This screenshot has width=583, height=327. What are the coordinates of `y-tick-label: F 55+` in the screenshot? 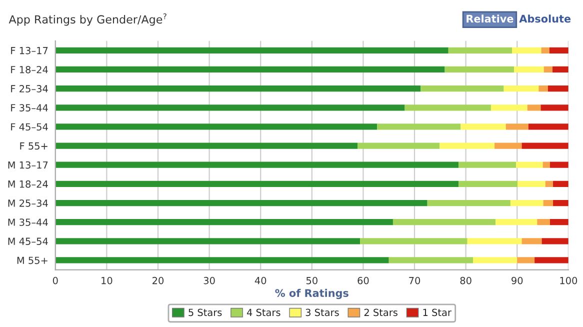 It's located at (34, 146).